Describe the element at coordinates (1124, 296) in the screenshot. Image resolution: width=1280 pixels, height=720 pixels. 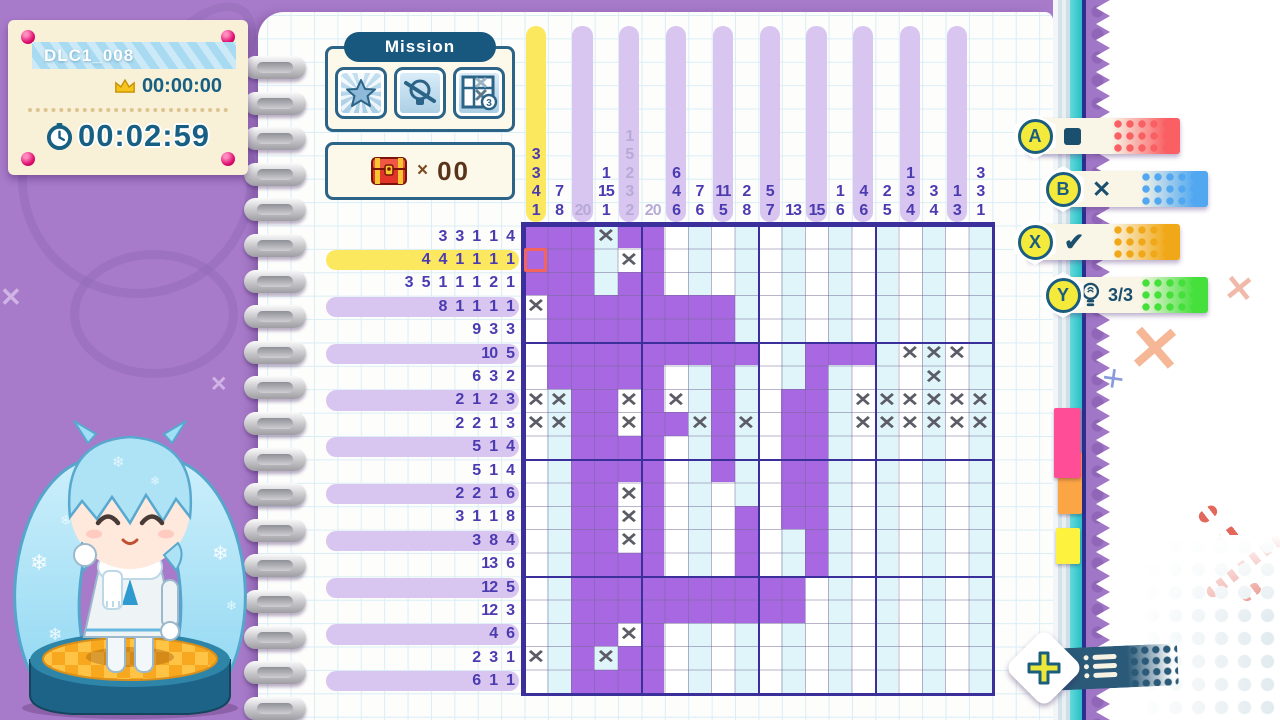
I see `tab-hint: 3/3 Y` at that location.